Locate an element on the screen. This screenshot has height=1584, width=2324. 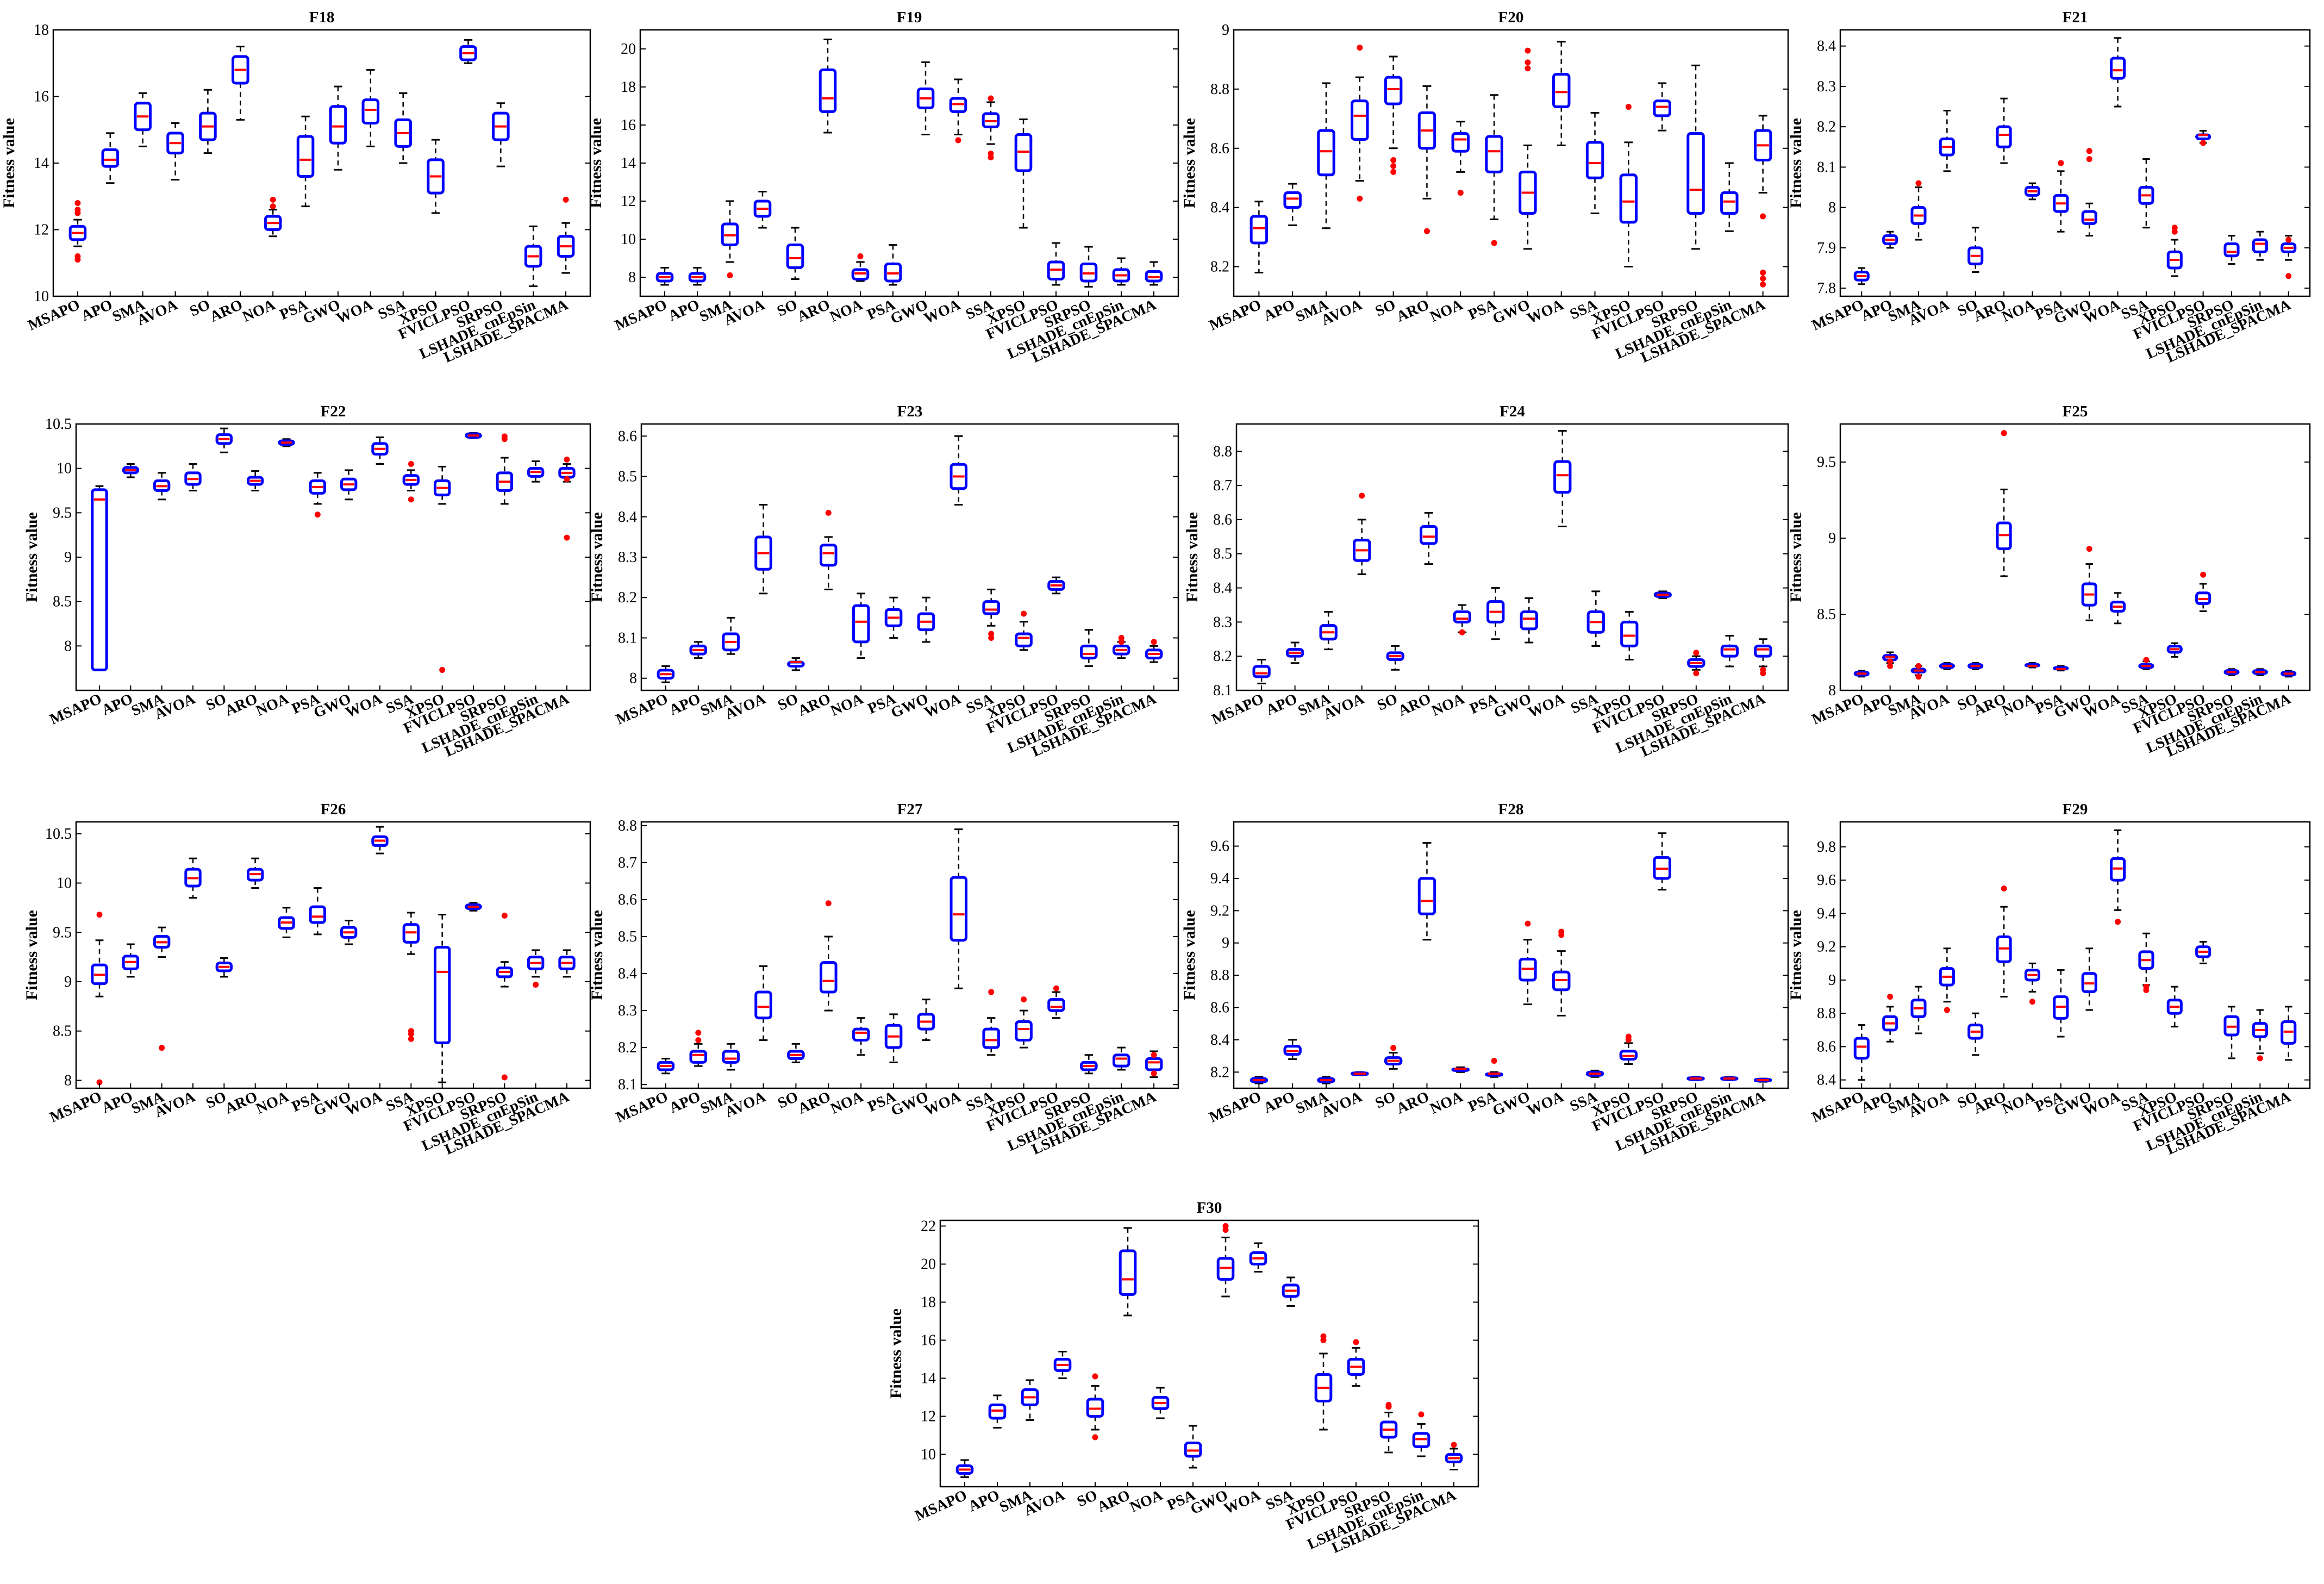
panel-title: F30 is located at coordinates (1209, 1208).